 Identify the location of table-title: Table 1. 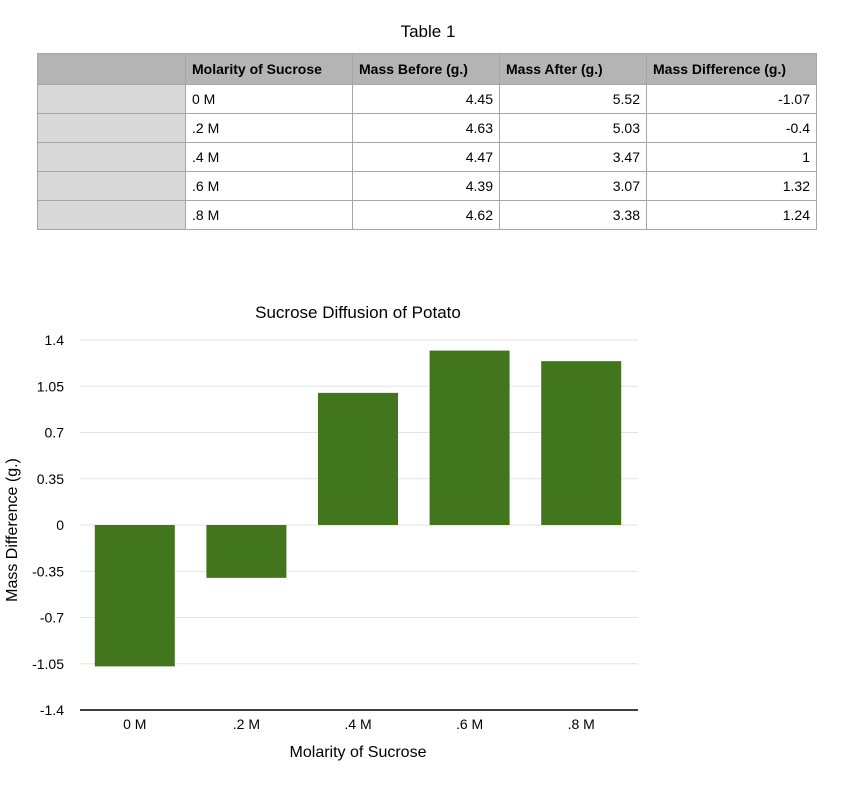
(428, 31).